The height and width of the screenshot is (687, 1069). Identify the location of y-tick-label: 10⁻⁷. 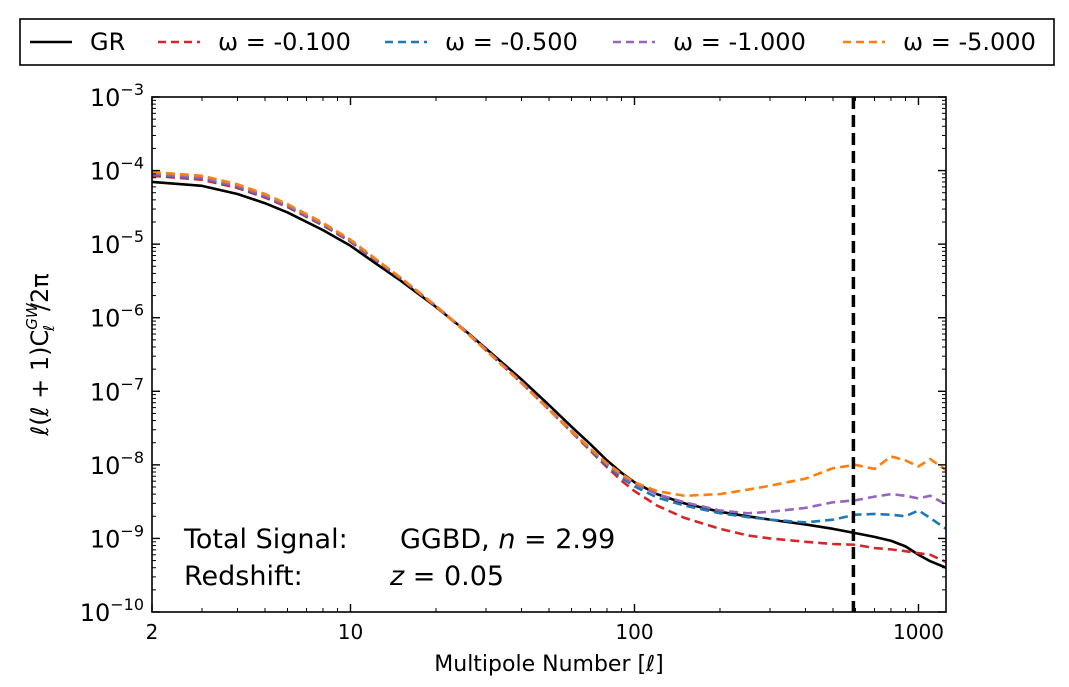
(117, 390).